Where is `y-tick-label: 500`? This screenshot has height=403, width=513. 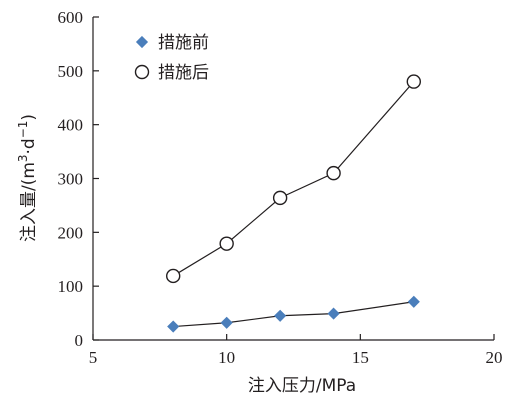
y-tick-label: 500 is located at coordinates (71, 71).